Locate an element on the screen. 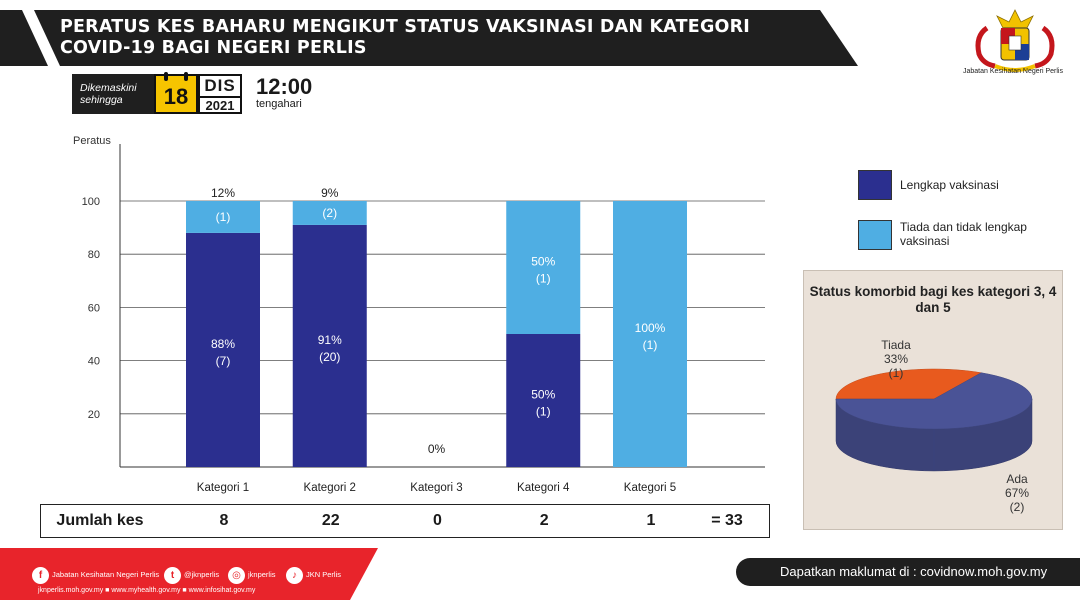  social-link-label: @jknperlis is located at coordinates (202, 575).